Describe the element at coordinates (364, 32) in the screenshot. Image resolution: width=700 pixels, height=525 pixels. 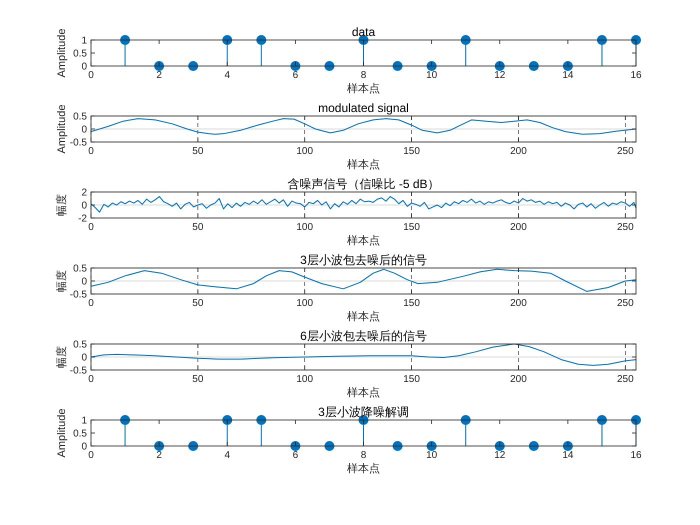
I see `chart-title: data` at that location.